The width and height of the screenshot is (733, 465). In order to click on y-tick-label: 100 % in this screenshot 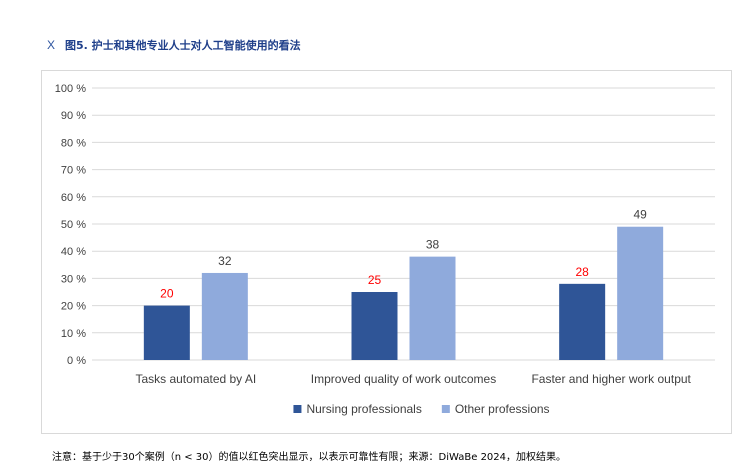, I will do `click(70, 89)`.